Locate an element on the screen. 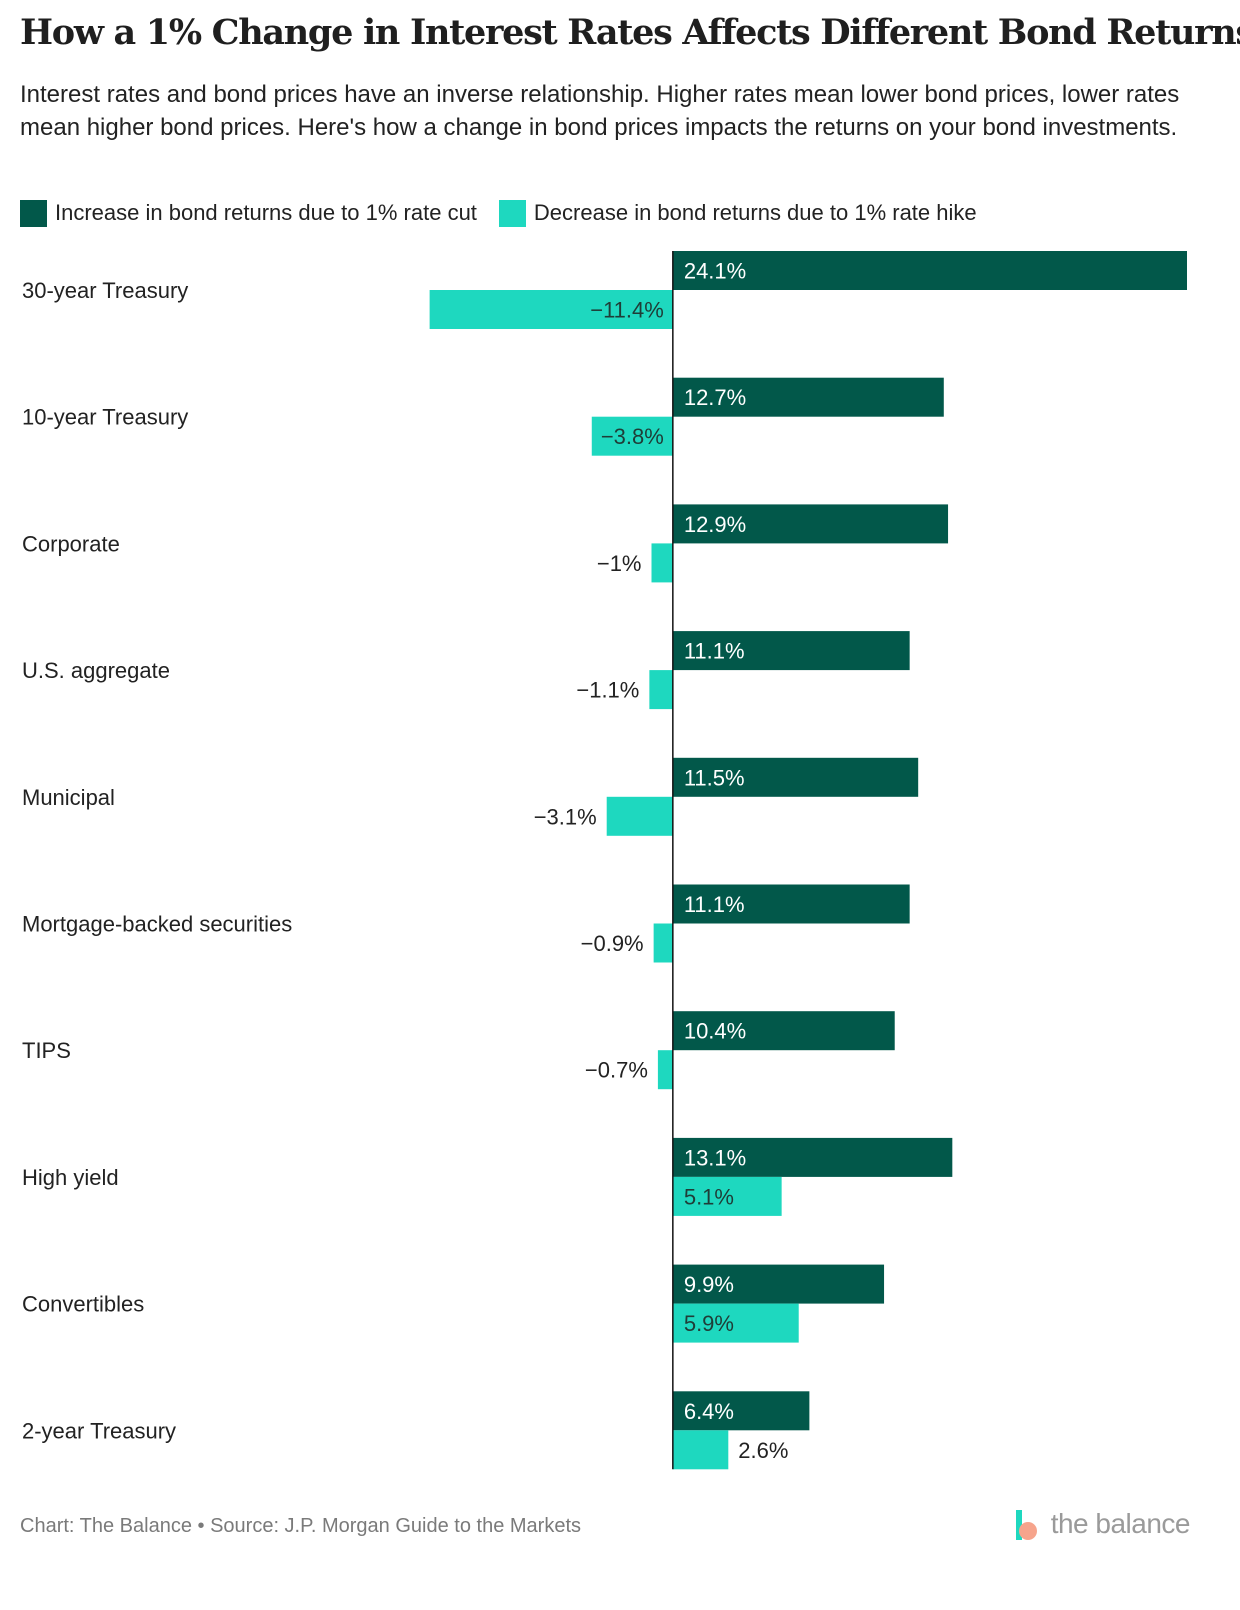  data-label-rate-cut-municipal: 11.5% is located at coordinates (714, 777).